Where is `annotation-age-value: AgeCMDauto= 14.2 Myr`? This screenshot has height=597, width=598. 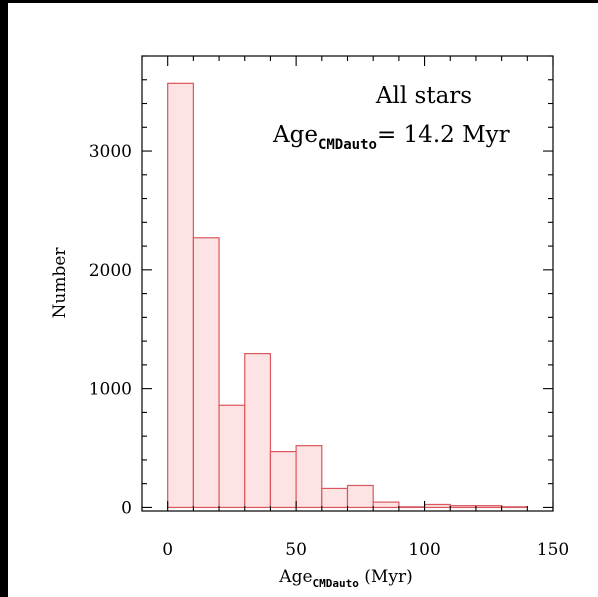
annotation-age-value: AgeCMDauto= 14.2 Myr is located at coordinates (391, 137).